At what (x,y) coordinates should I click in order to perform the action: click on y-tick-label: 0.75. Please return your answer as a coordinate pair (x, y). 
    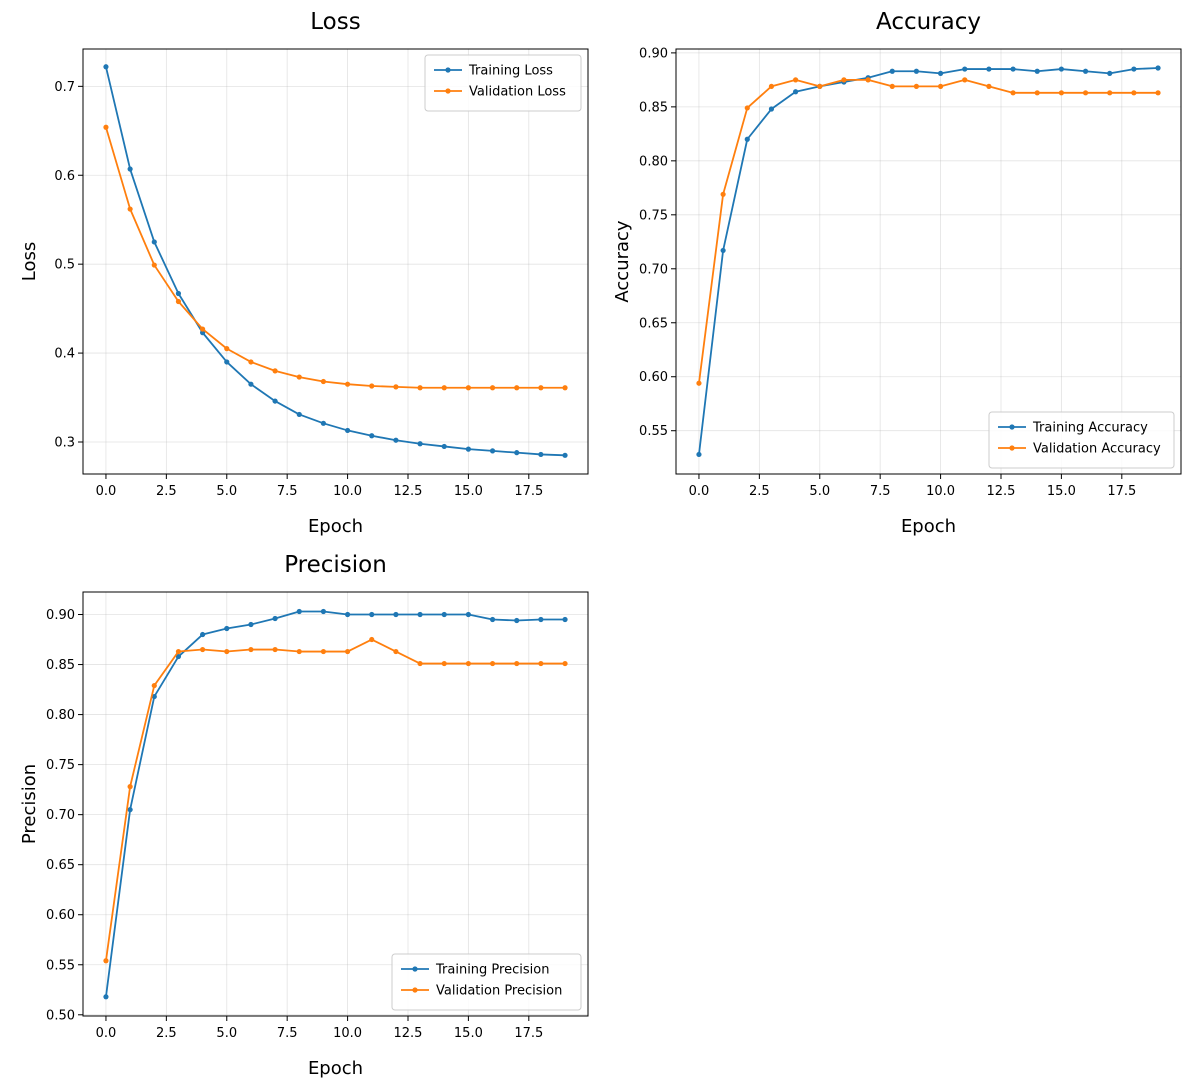
    Looking at the image, I should click on (653, 215).